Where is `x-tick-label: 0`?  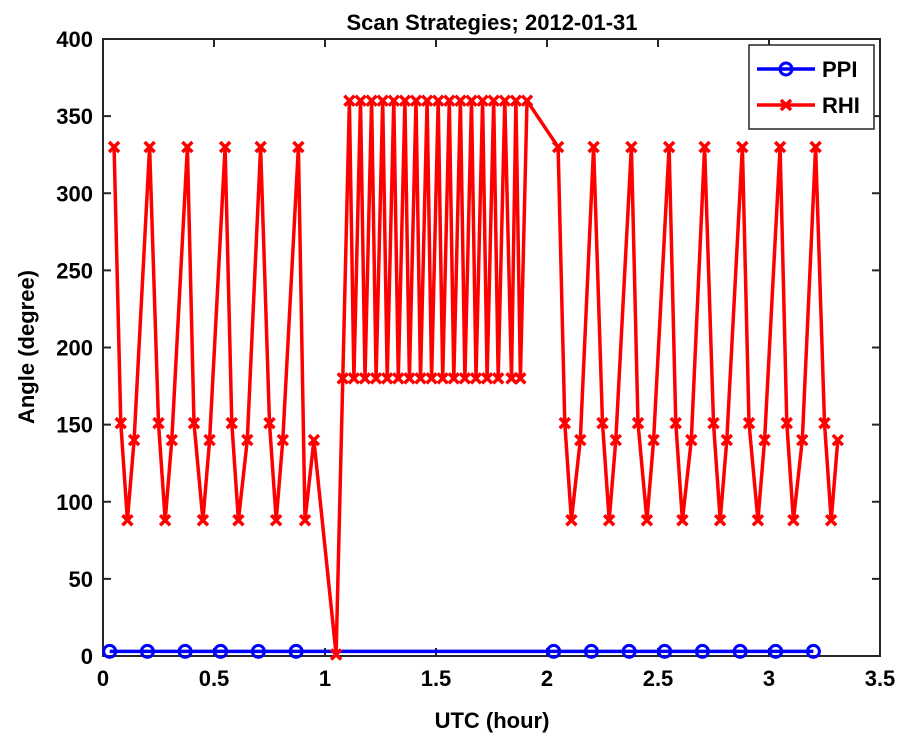
x-tick-label: 0 is located at coordinates (103, 678).